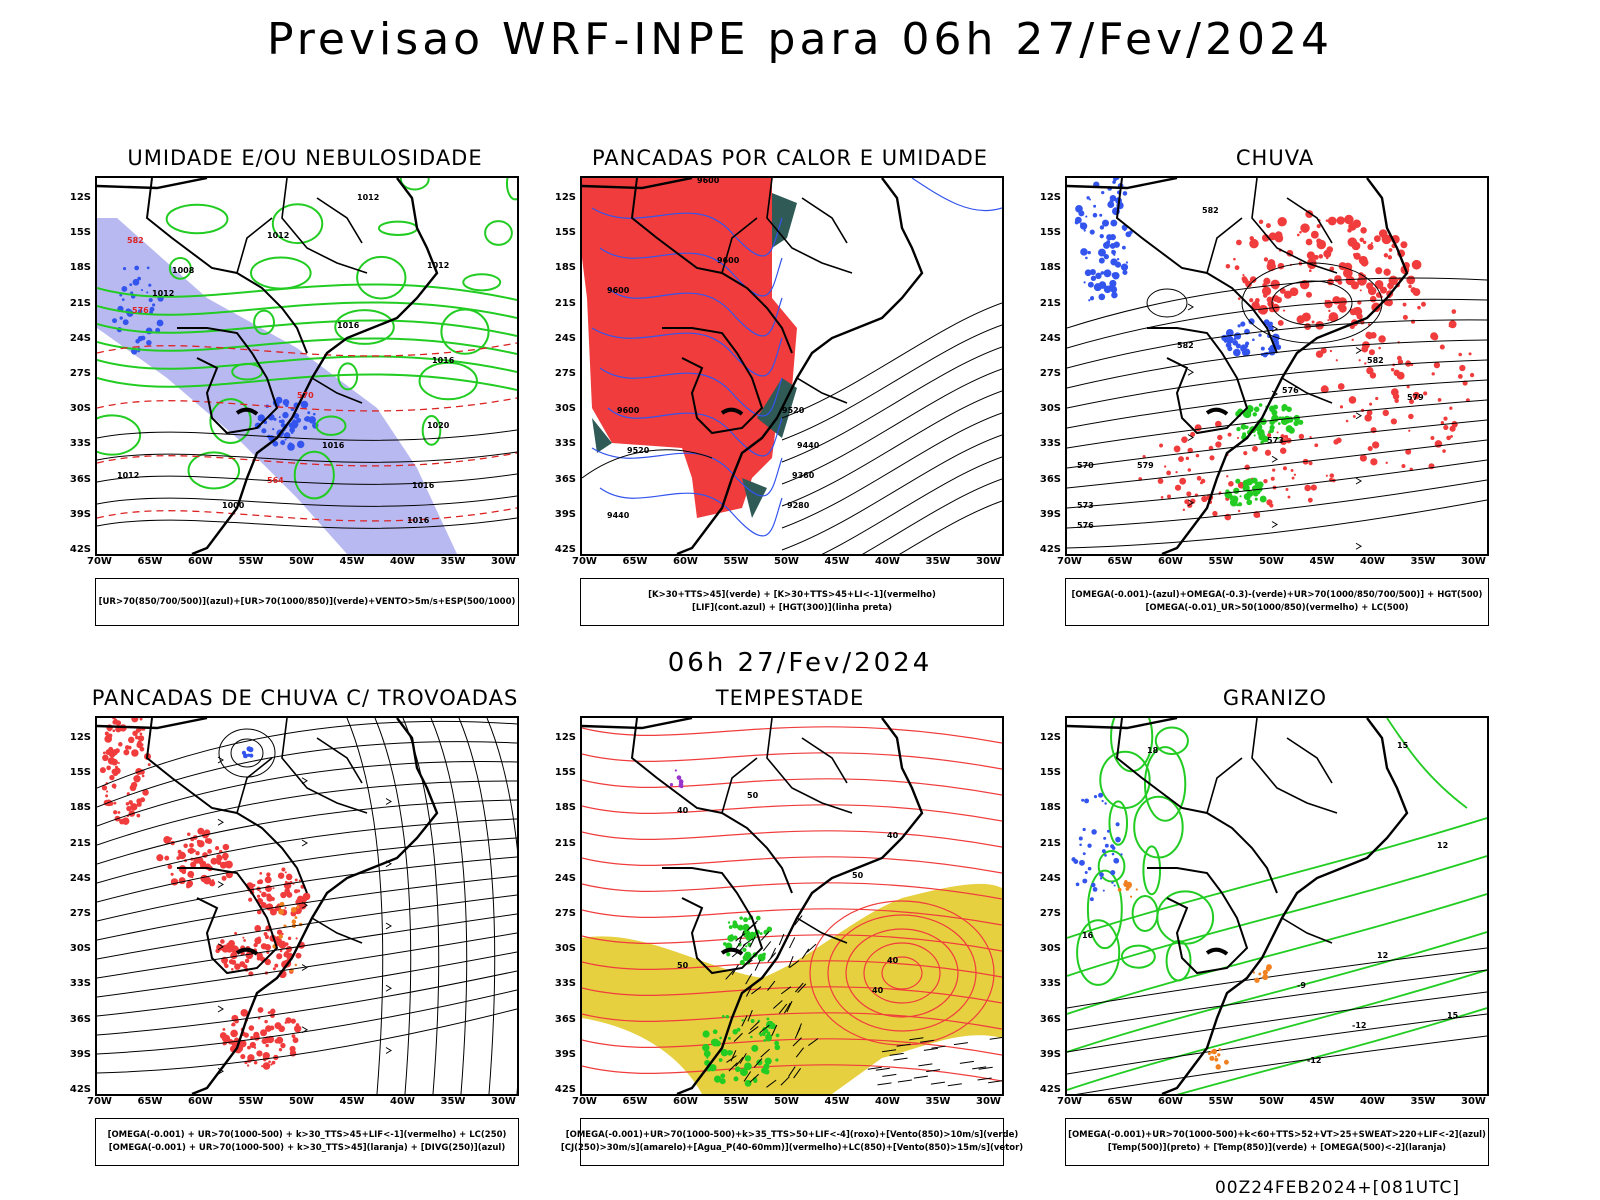 The height and width of the screenshot is (1200, 1600). I want to click on lon-tick-label: 55W, so click(736, 1101).